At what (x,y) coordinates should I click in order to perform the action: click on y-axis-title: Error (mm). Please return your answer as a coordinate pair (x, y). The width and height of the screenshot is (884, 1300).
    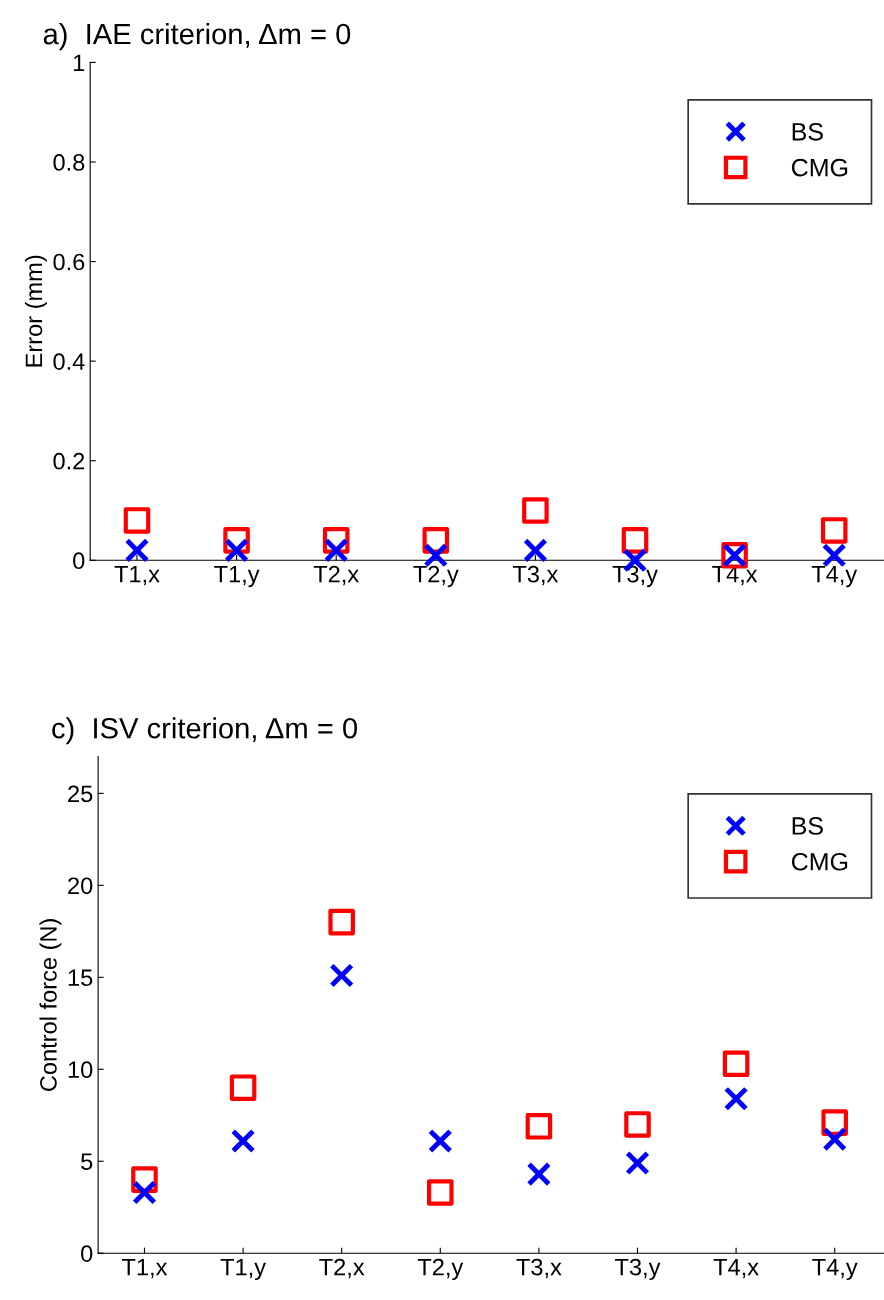
    Looking at the image, I should click on (35, 311).